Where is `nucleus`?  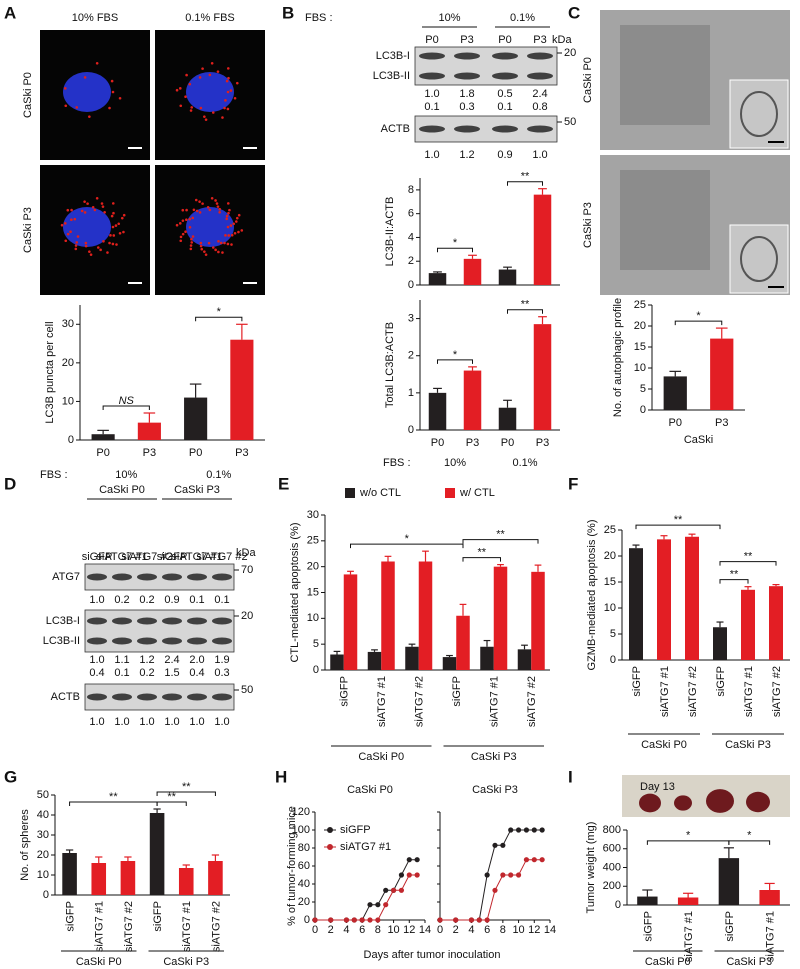 nucleus is located at coordinates (87, 92).